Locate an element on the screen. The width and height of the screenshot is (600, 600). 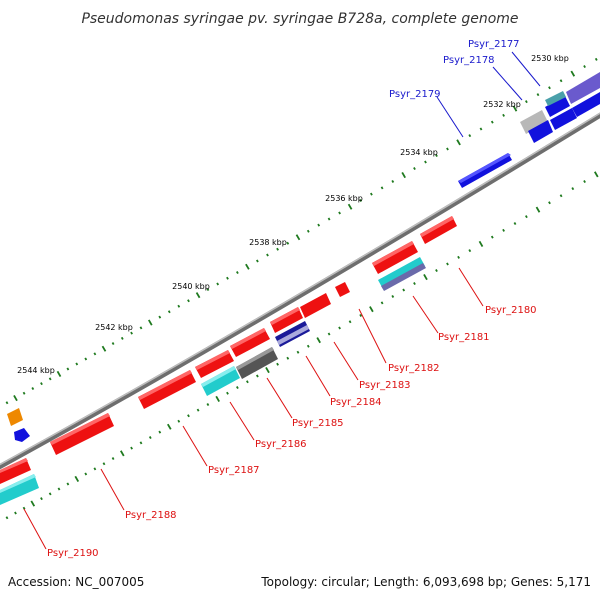
accession-text: Accession: NC_007005 is located at coordinates (76, 582).